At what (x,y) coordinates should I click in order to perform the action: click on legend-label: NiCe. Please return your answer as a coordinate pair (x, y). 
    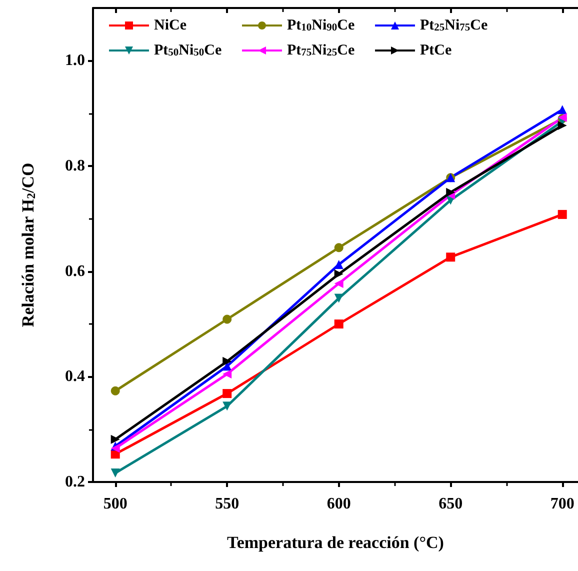
    Looking at the image, I should click on (170, 26).